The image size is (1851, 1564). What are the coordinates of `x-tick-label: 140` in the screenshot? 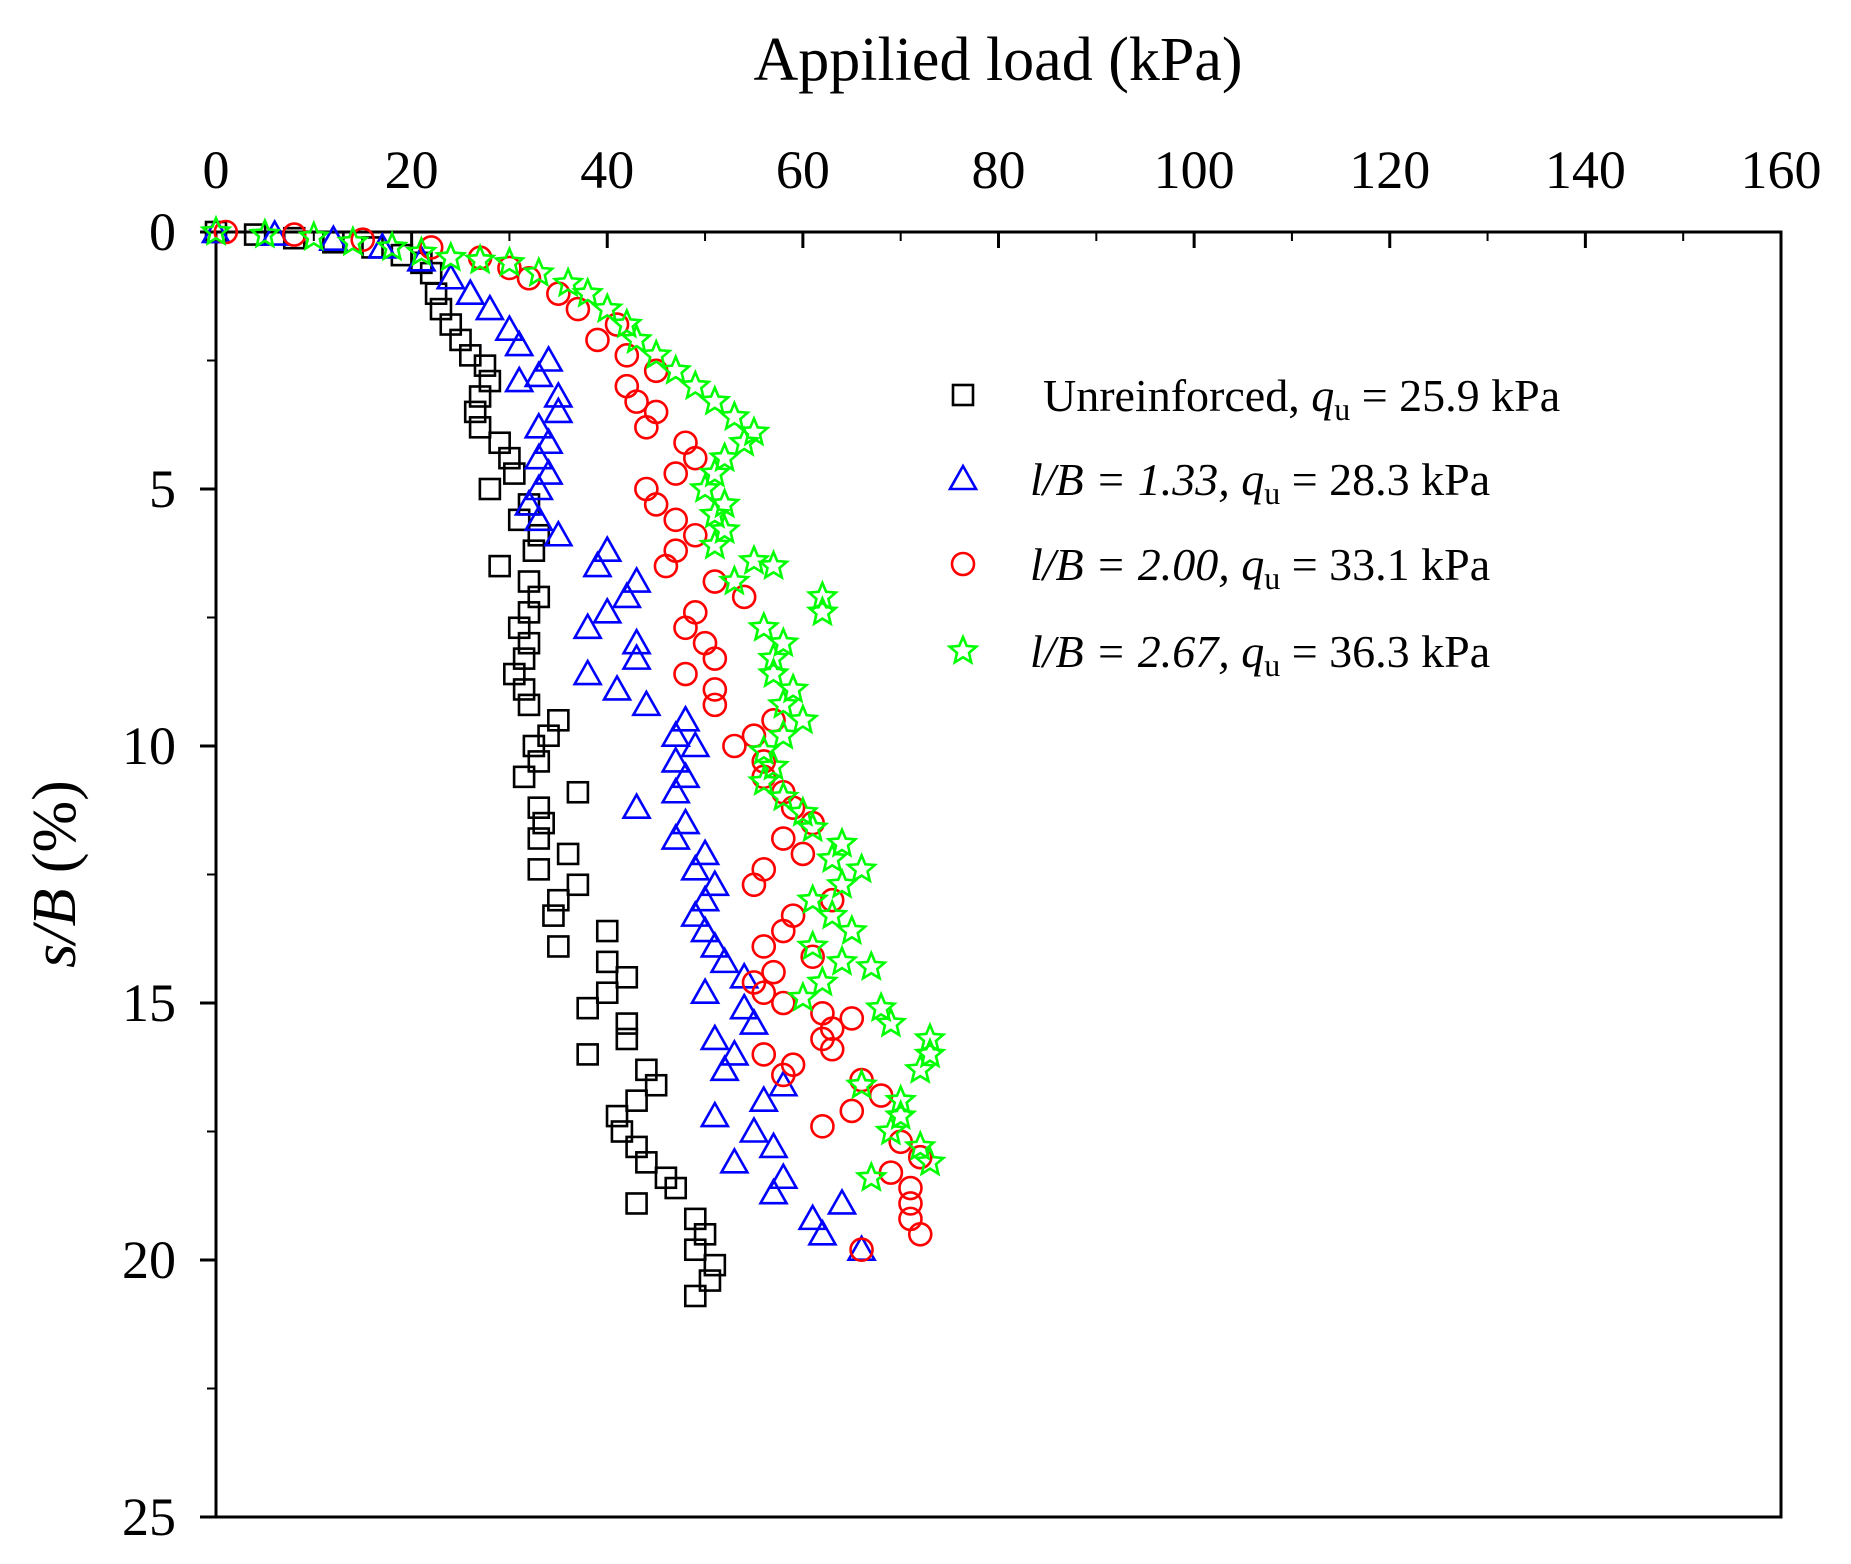 It's located at (1585, 170).